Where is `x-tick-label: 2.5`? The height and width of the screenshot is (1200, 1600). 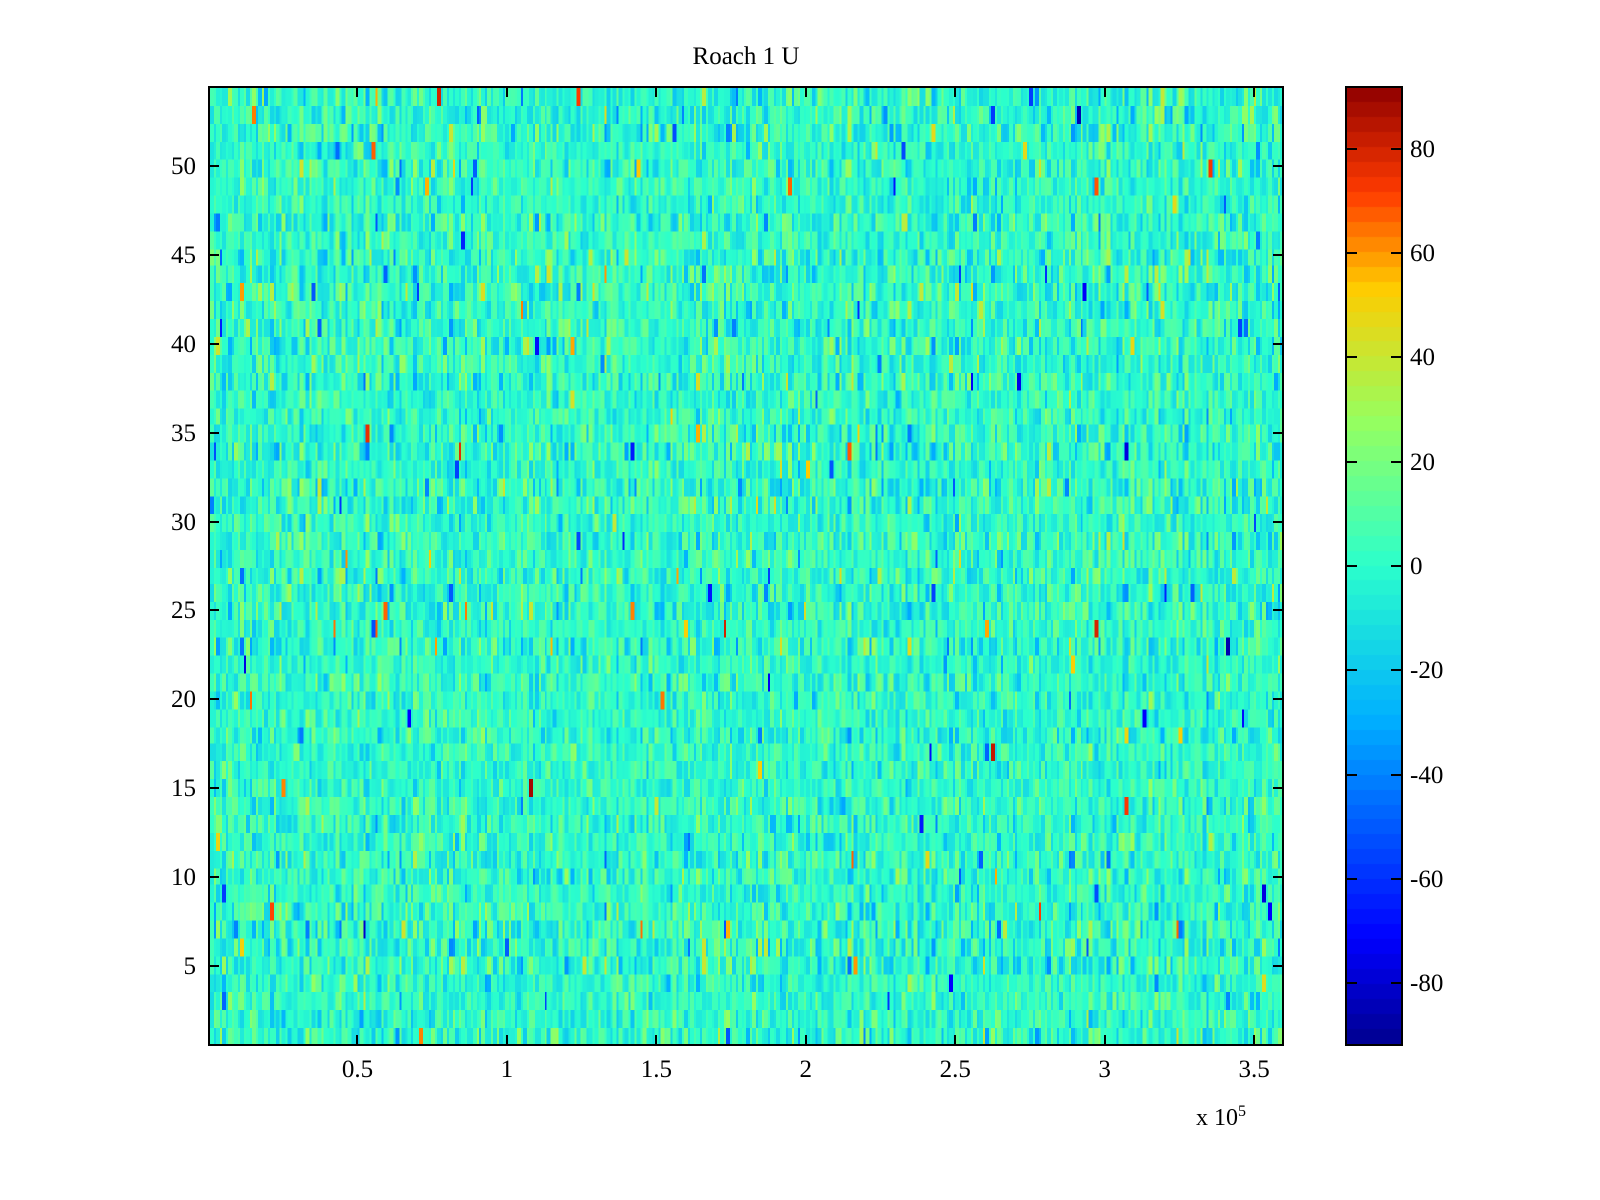
x-tick-label: 2.5 is located at coordinates (955, 1069).